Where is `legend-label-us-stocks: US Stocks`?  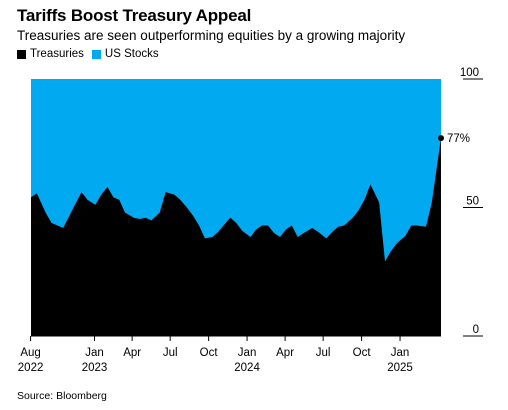
legend-label-us-stocks: US Stocks is located at coordinates (131, 54).